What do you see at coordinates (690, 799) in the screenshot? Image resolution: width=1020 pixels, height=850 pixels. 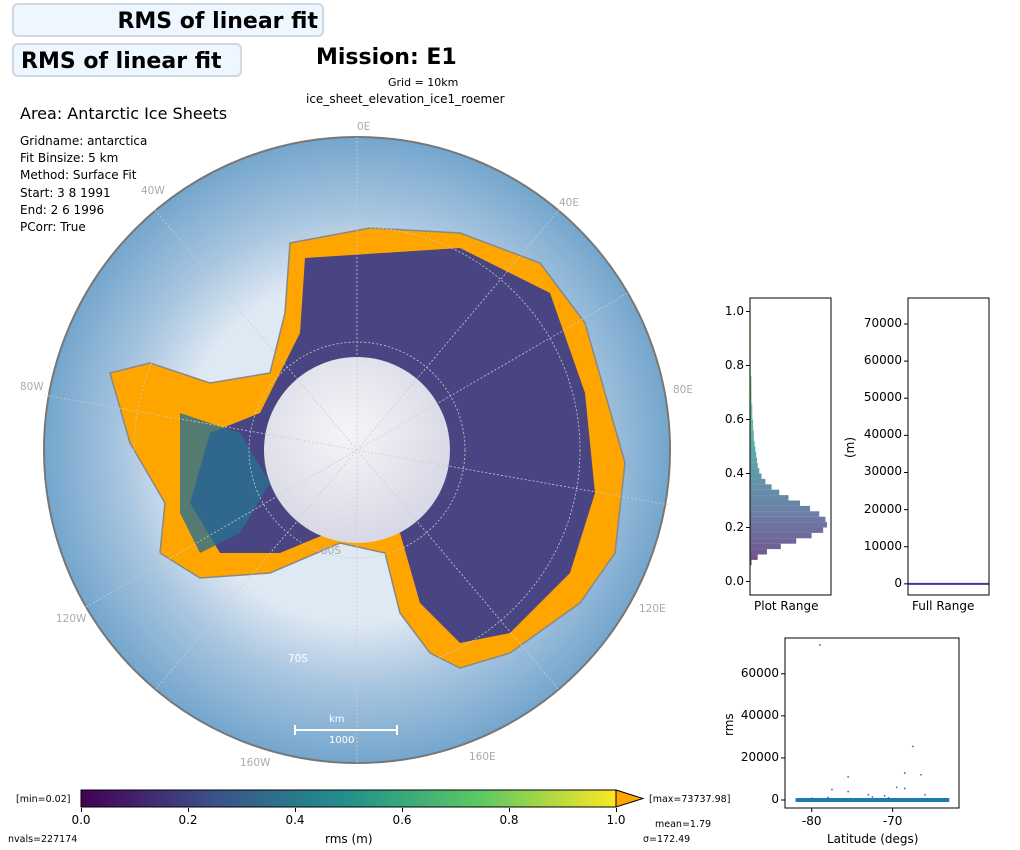 I see `colorbar-max: [max=73737.98]` at bounding box center [690, 799].